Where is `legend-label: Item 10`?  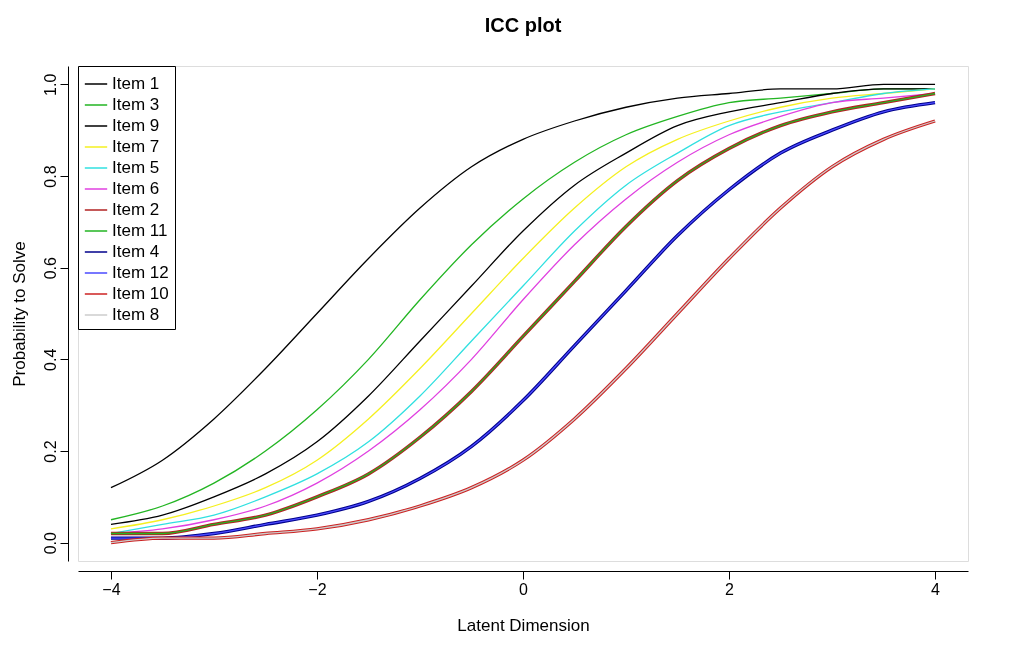
legend-label: Item 10 is located at coordinates (140, 293).